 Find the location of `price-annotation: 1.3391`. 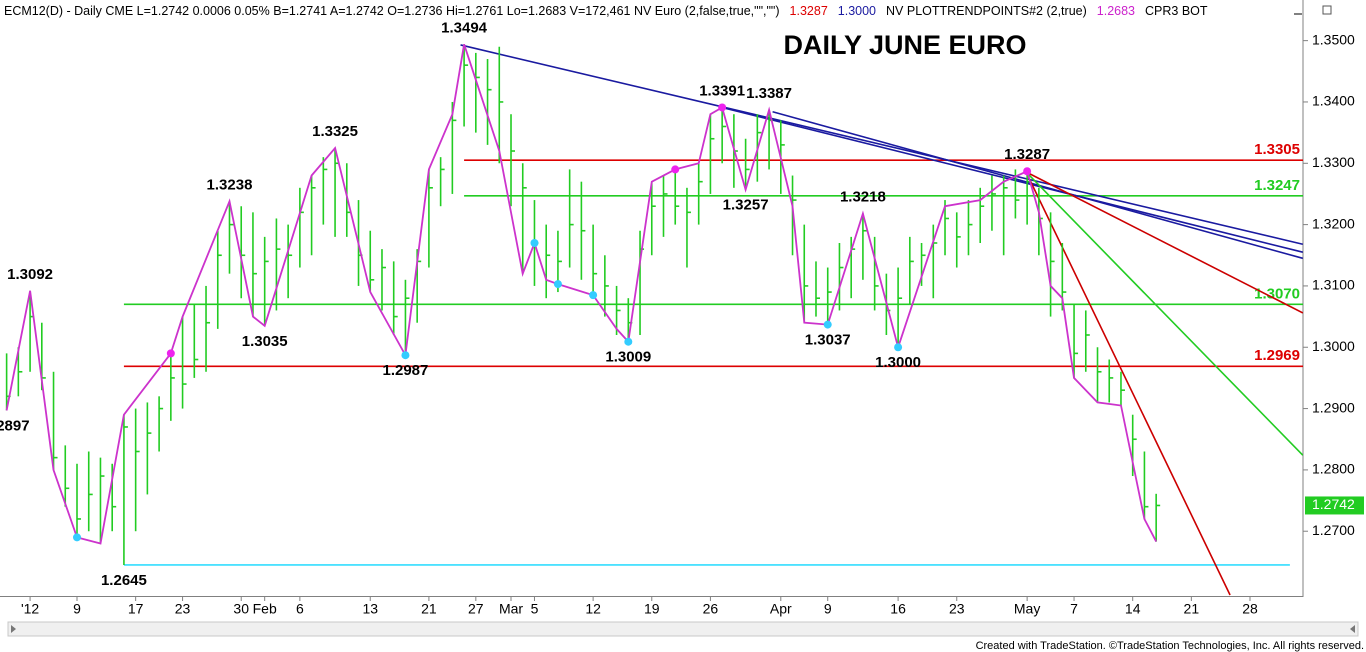

price-annotation: 1.3391 is located at coordinates (722, 90).